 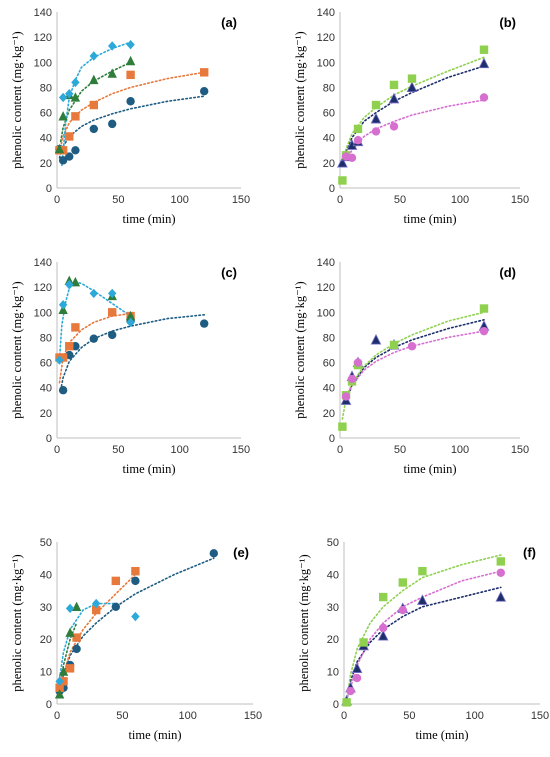 I want to click on panel-label: (a), so click(x=229, y=22).